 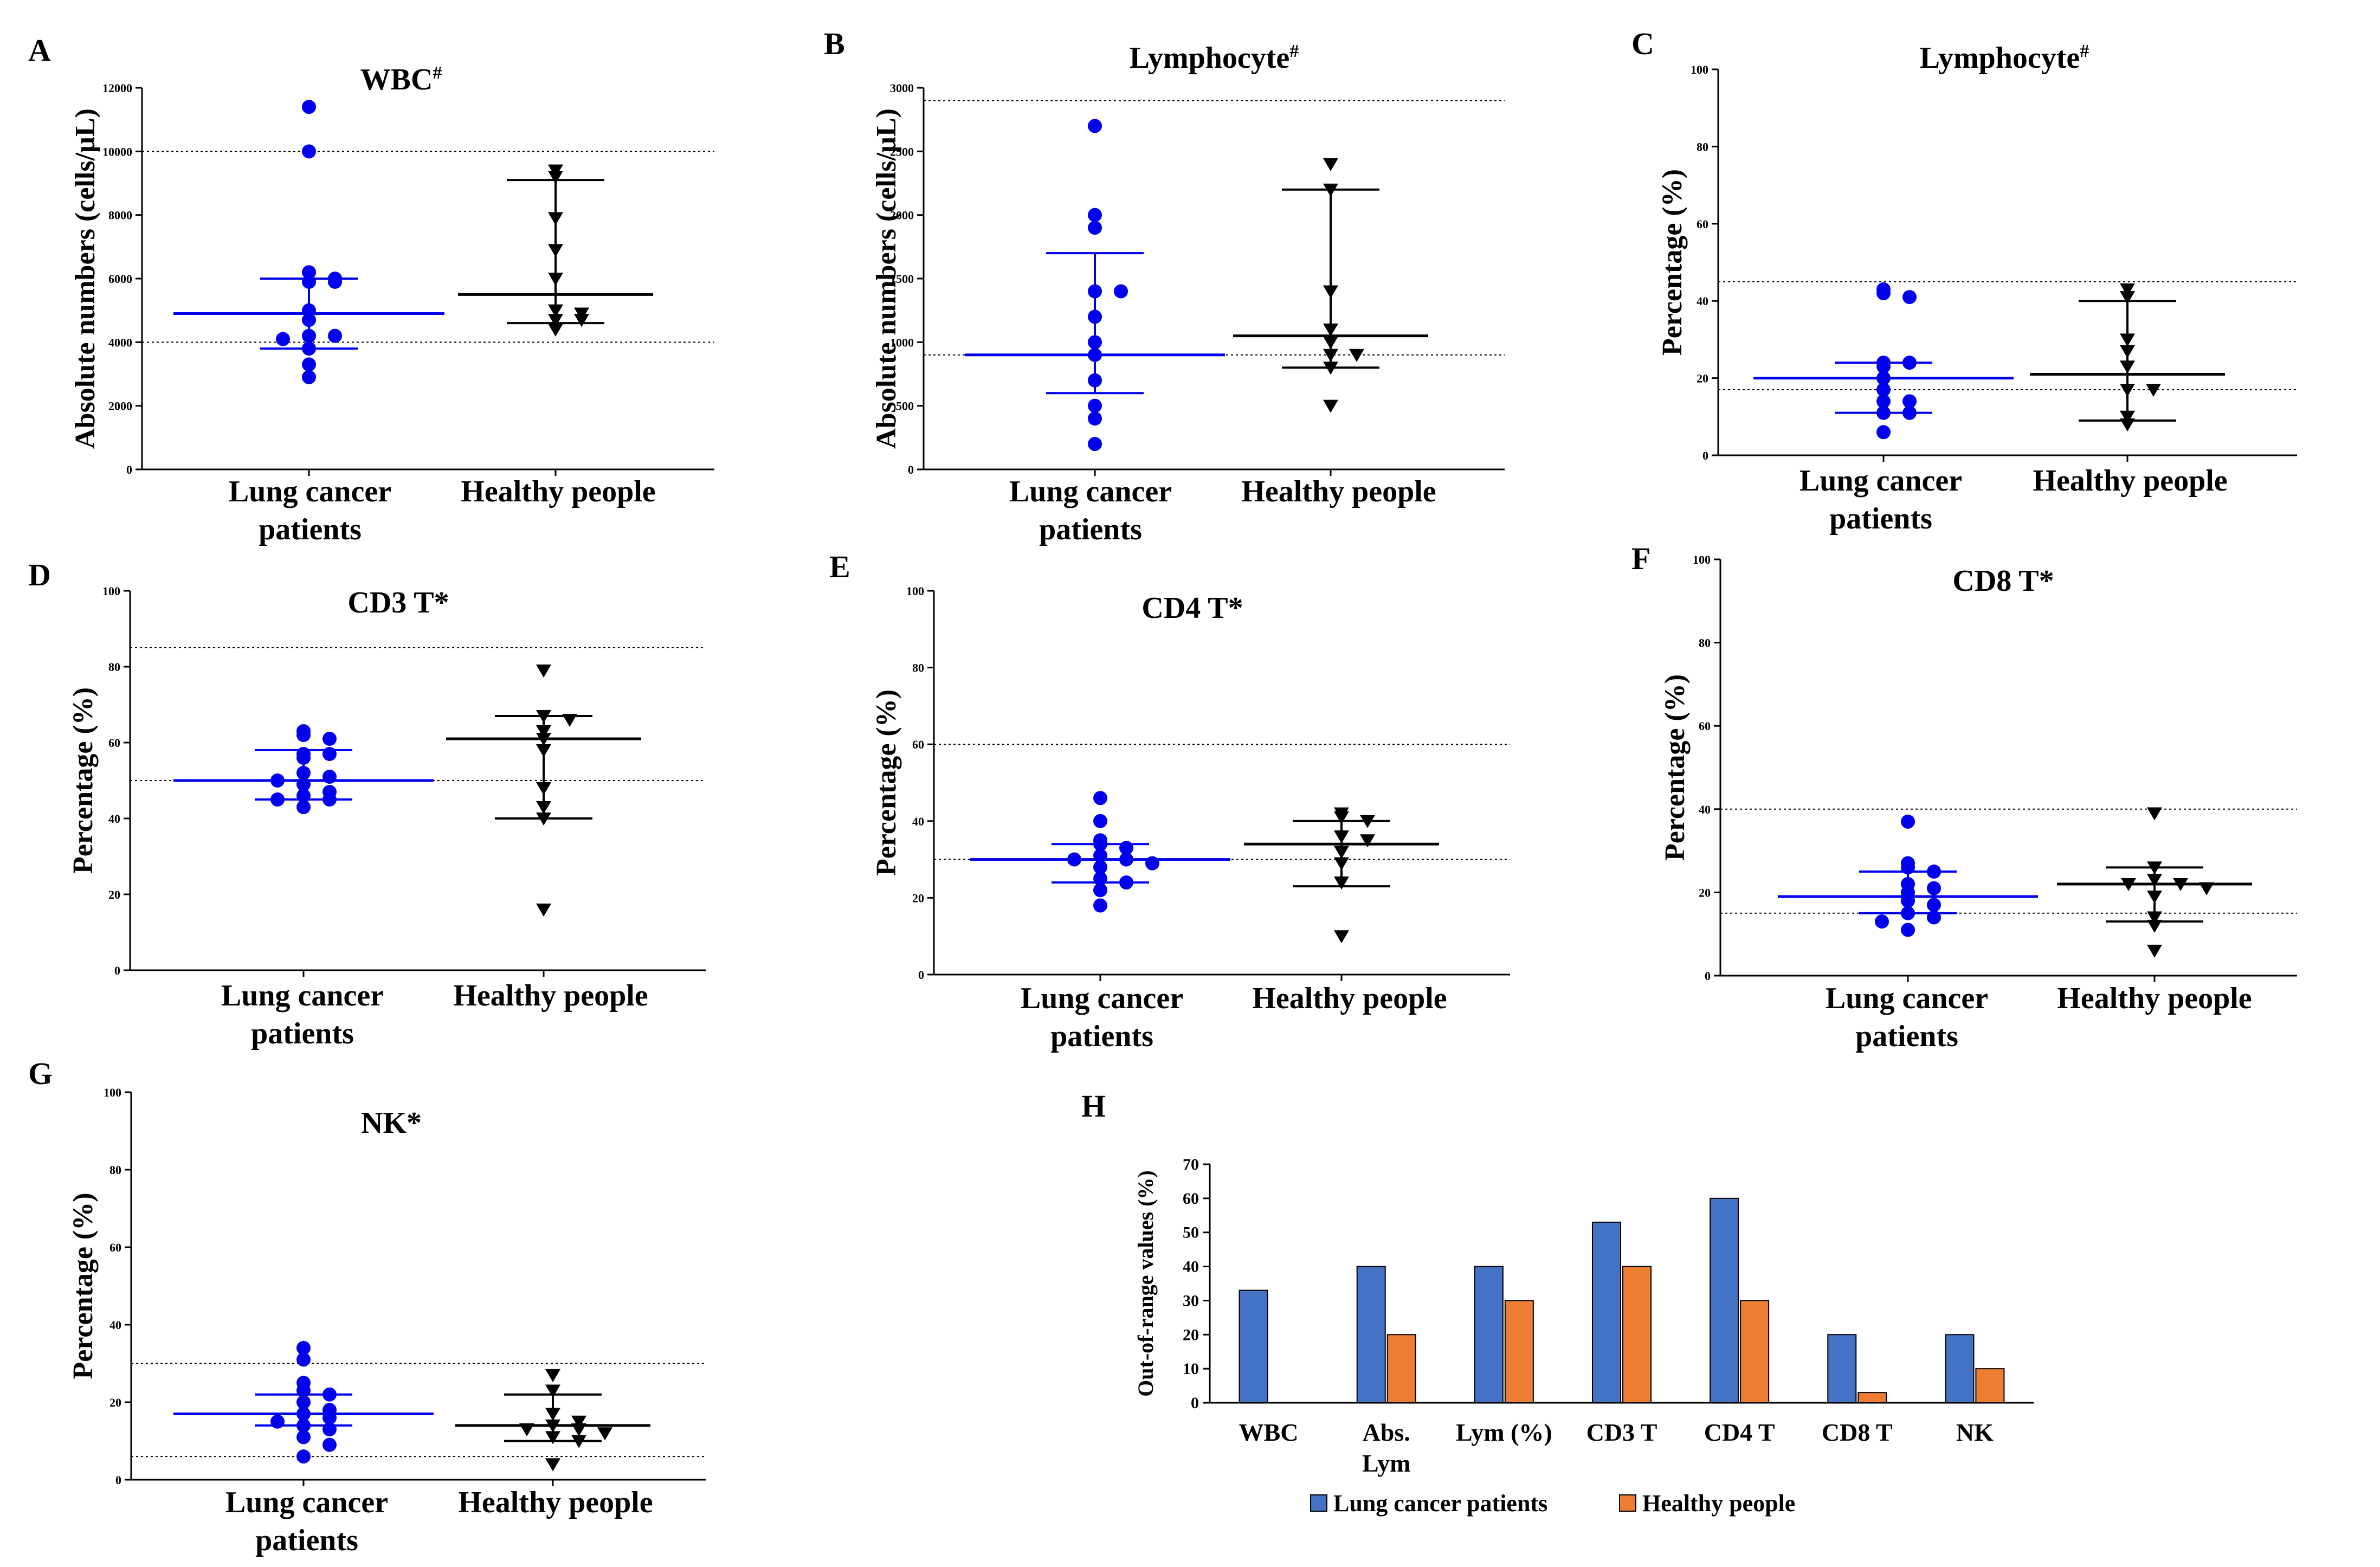 What do you see at coordinates (1386, 1463) in the screenshot?
I see `x-category-label-line2: Lym` at bounding box center [1386, 1463].